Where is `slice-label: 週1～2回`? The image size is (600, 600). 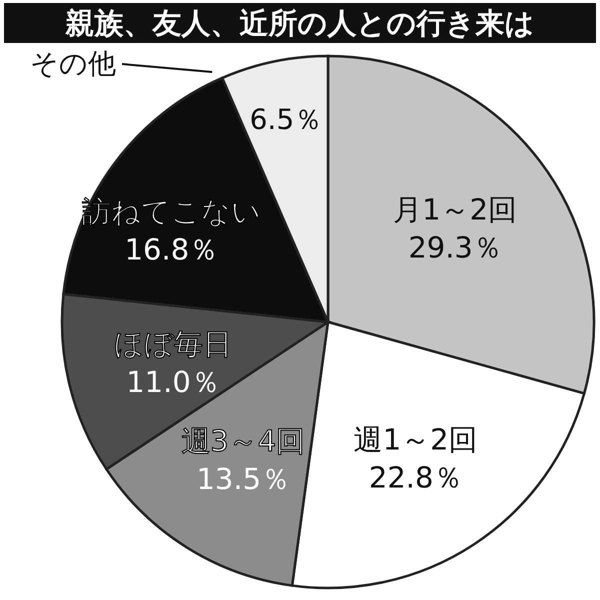
slice-label: 週1～2回 is located at coordinates (416, 439).